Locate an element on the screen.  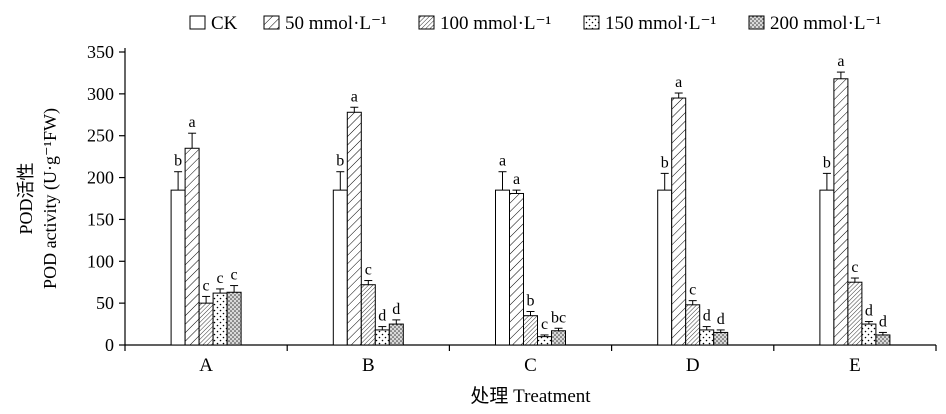
significance-letter: bc is located at coordinates (558, 317).